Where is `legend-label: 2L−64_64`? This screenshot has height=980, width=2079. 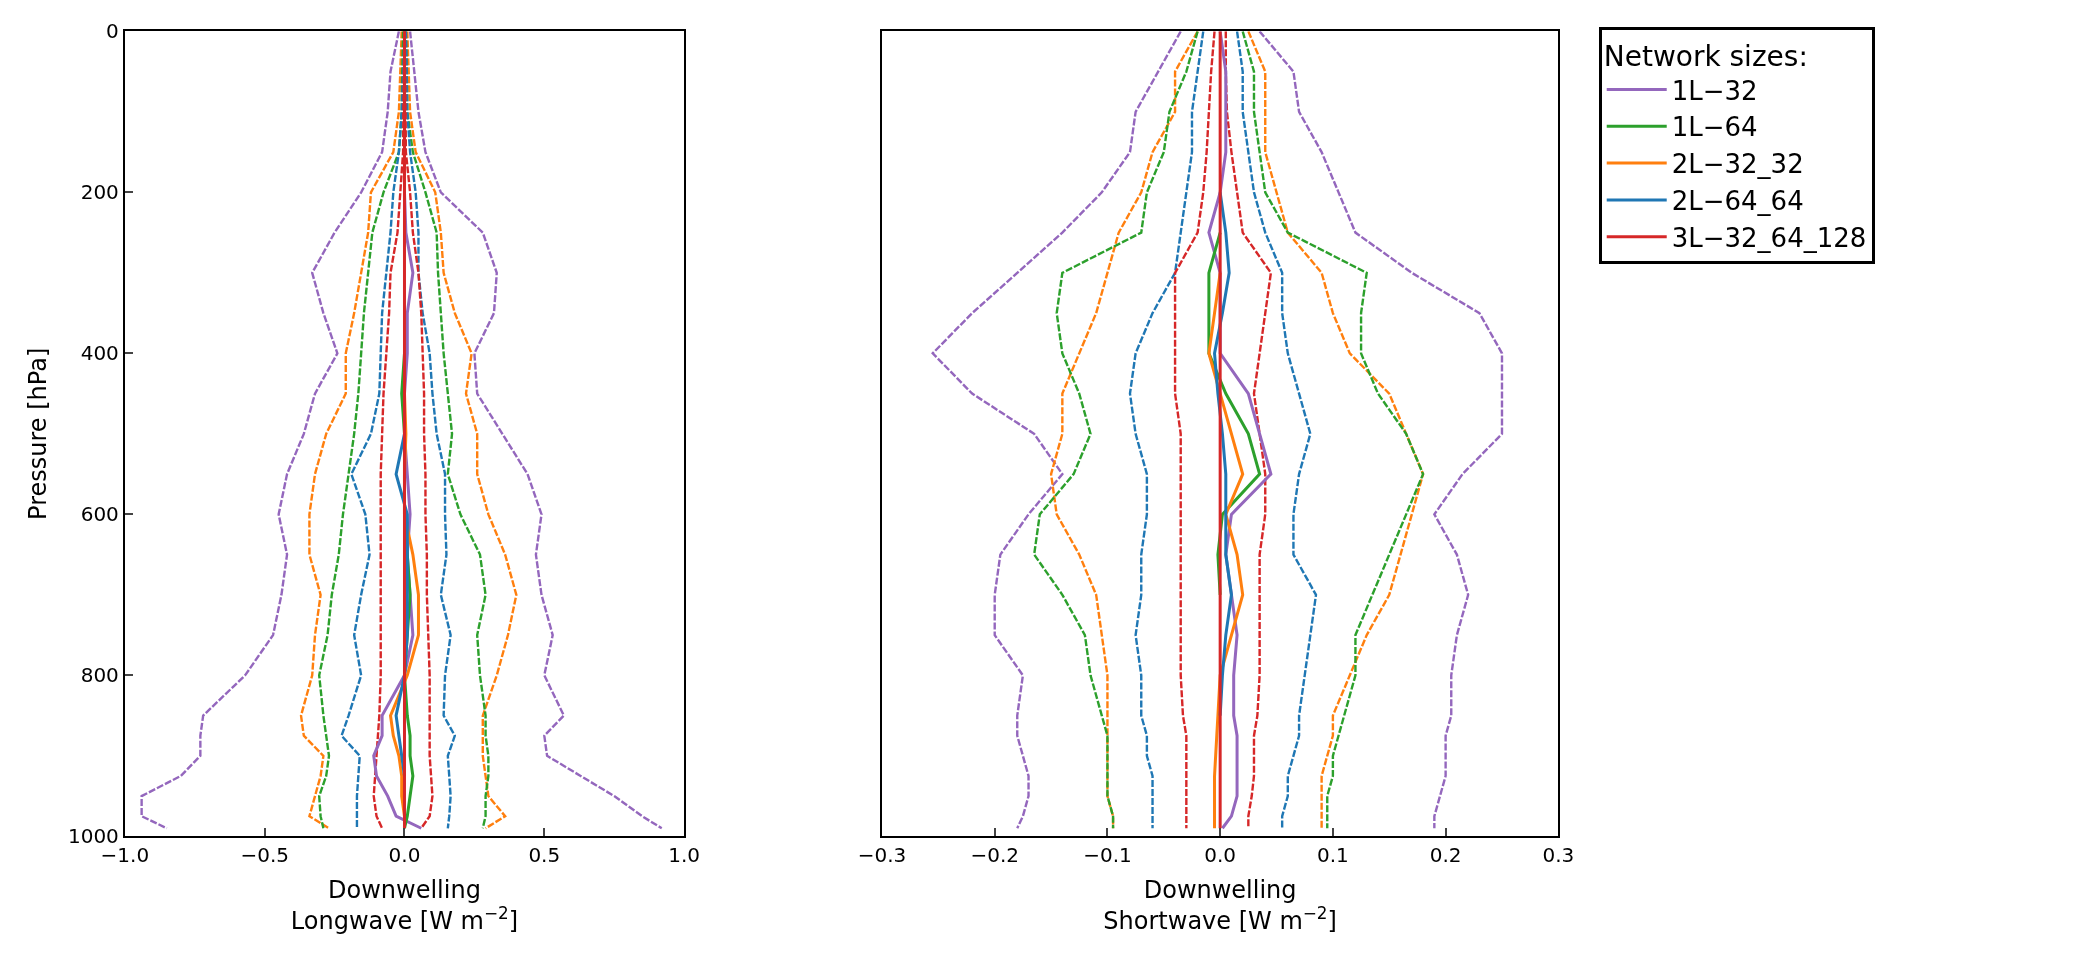
legend-label: 2L−64_64 is located at coordinates (1737, 201).